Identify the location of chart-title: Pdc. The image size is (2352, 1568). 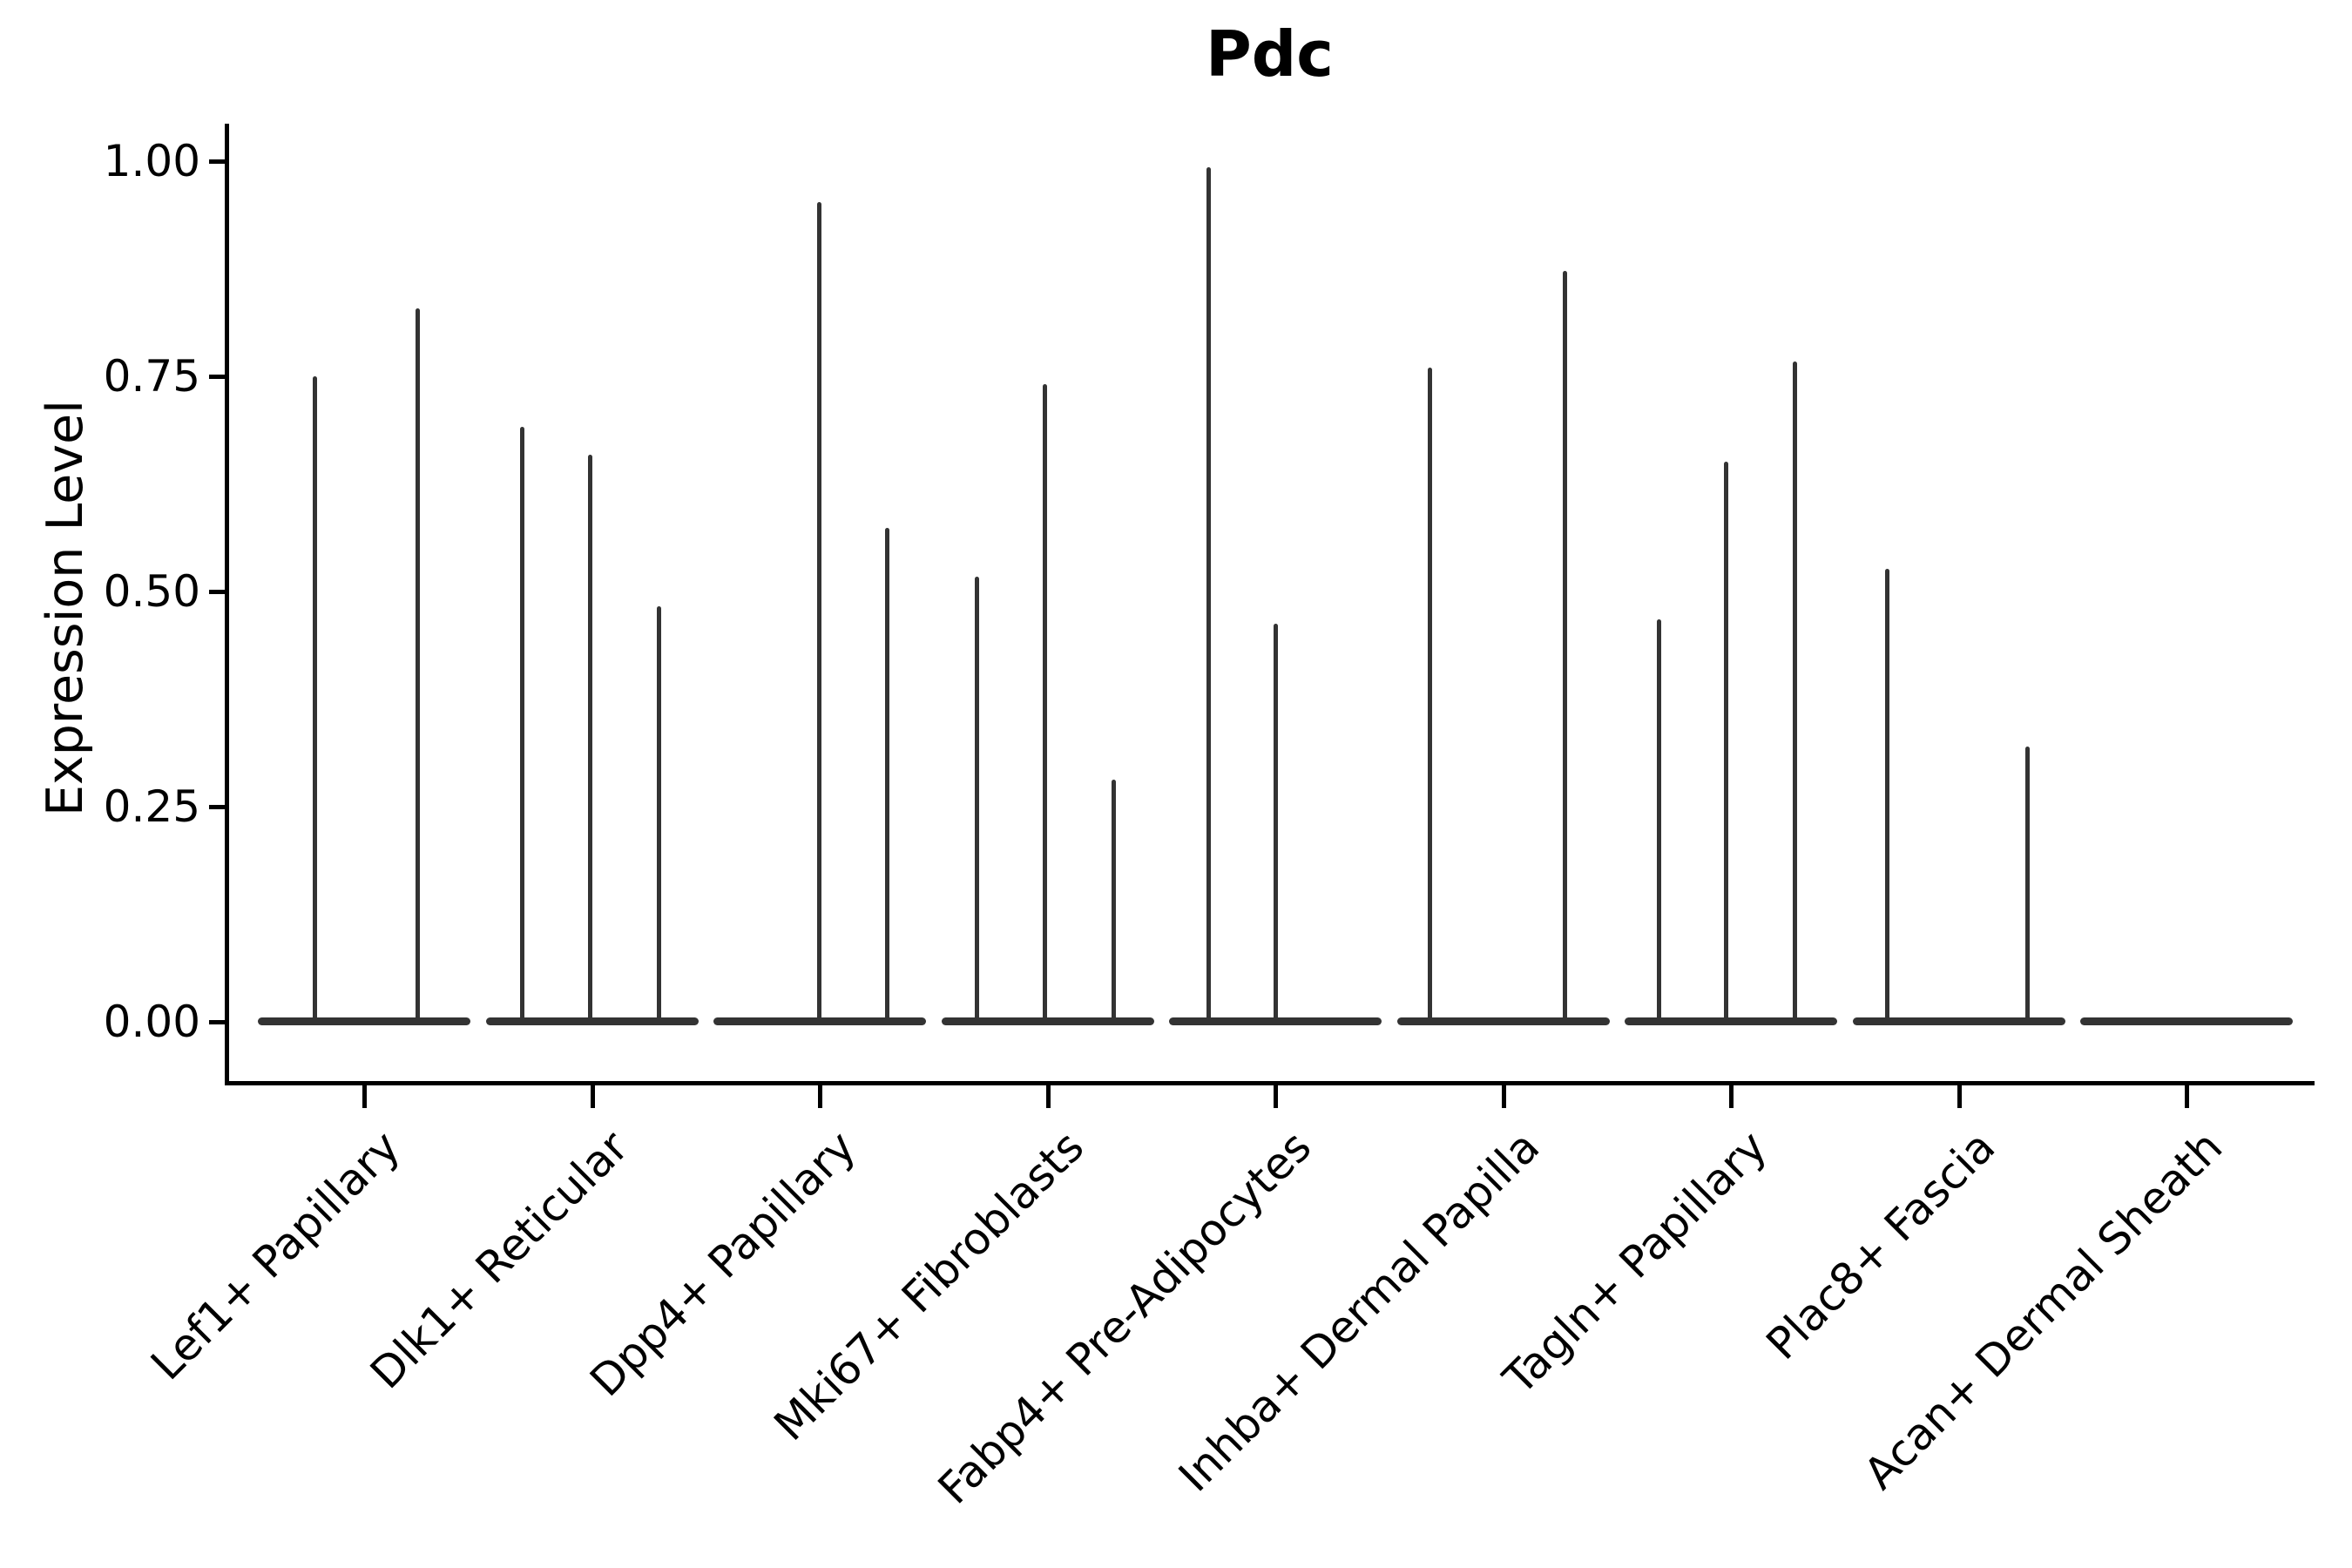
(1270, 54).